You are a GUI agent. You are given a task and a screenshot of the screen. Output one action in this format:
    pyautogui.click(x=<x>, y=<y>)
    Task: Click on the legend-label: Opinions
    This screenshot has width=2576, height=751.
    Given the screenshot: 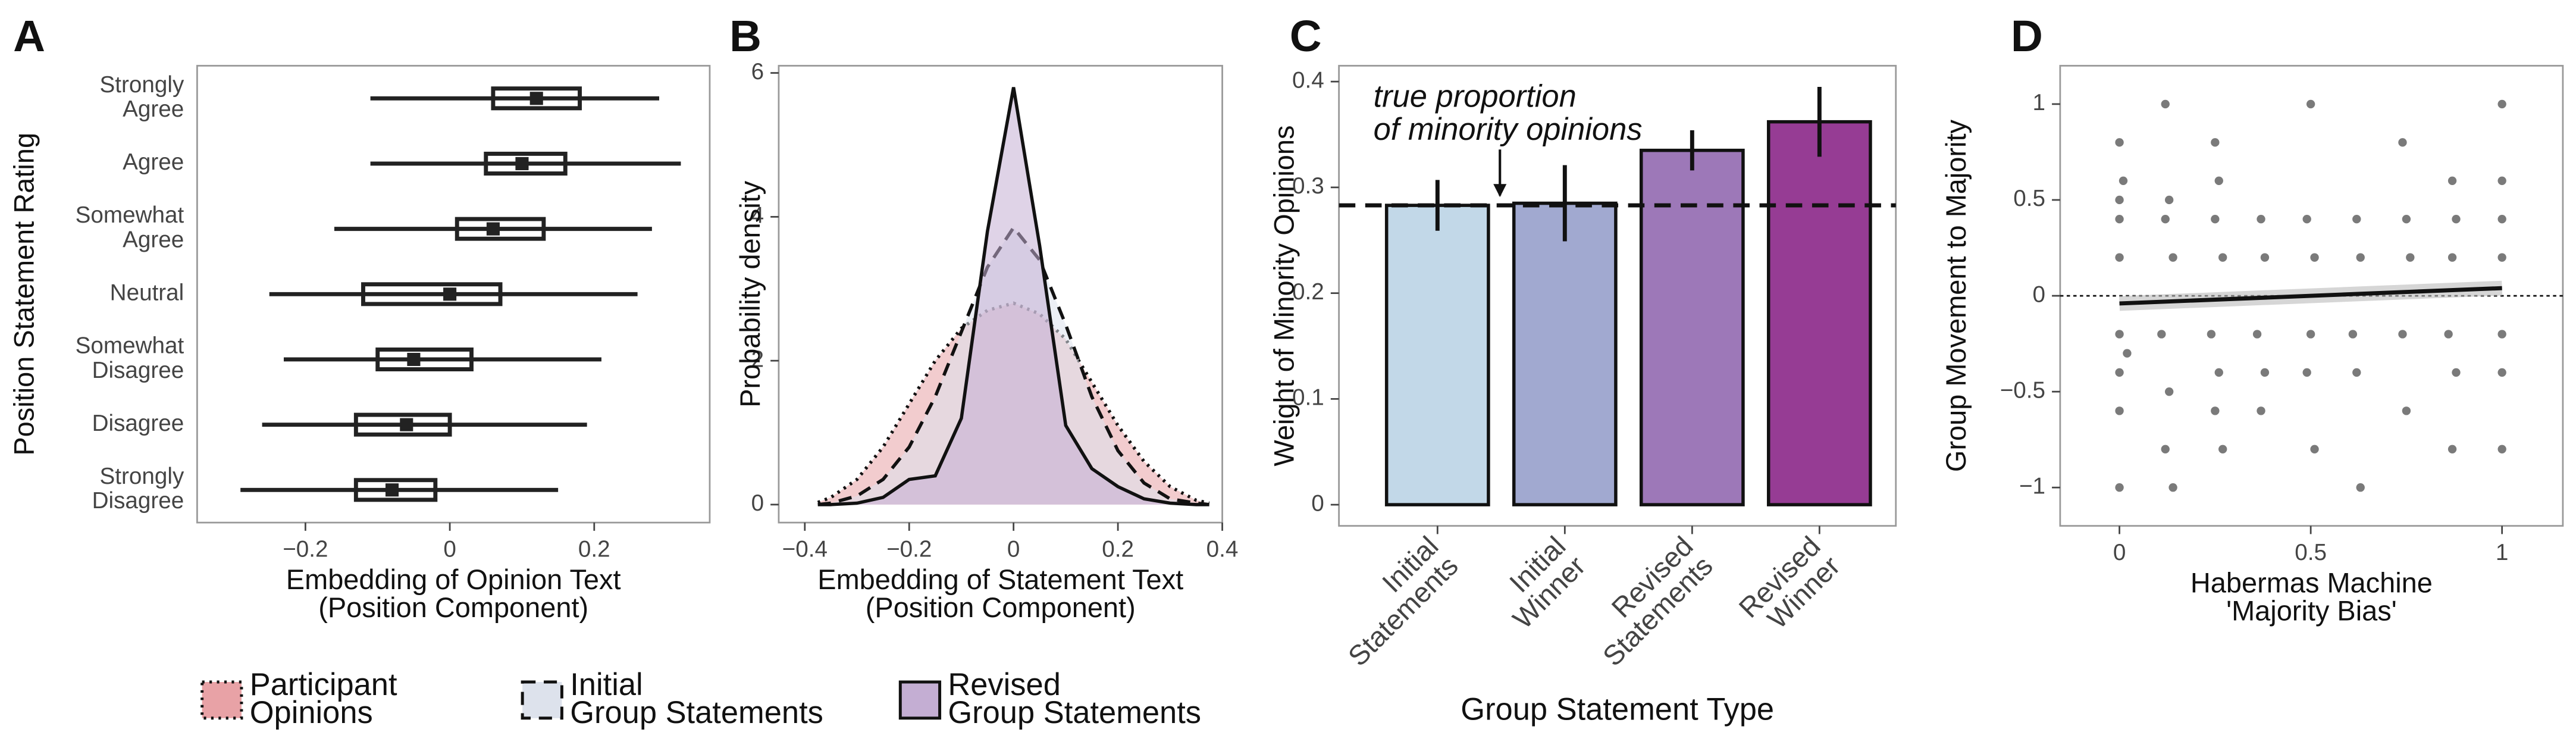 What is the action you would take?
    pyautogui.click(x=312, y=713)
    